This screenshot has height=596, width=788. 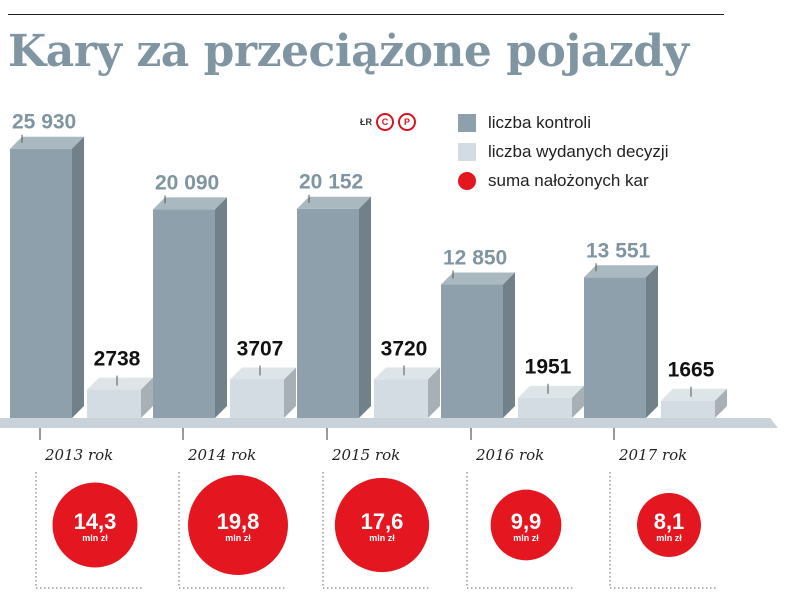 I want to click on bar-kontroli-3-front, so click(x=472, y=351).